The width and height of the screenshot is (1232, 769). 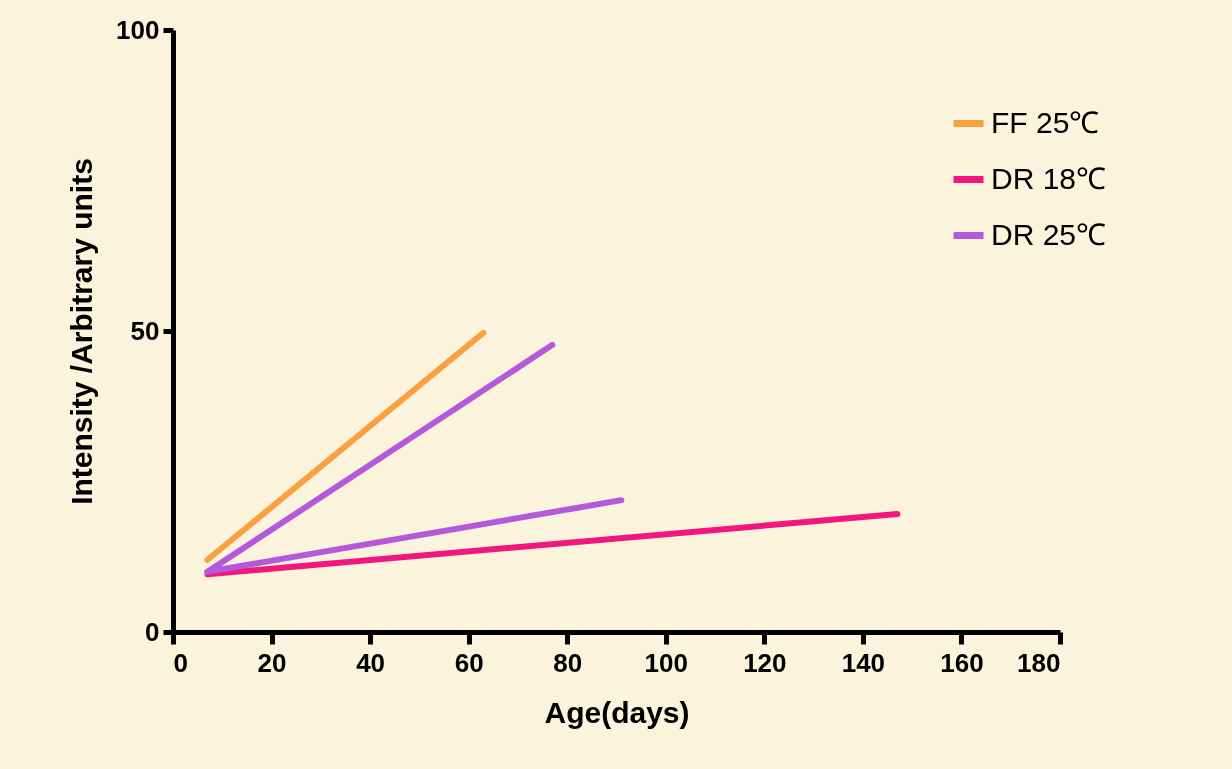 What do you see at coordinates (1039, 662) in the screenshot?
I see `x-tick-label: 180` at bounding box center [1039, 662].